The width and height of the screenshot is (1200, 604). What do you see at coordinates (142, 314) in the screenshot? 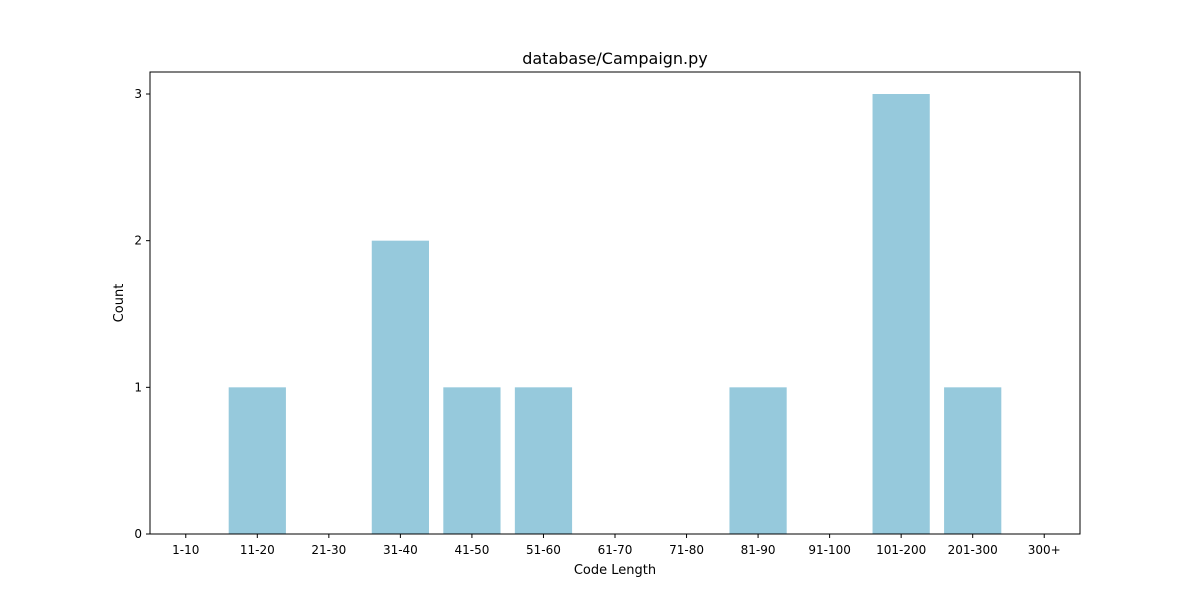
I see `y-axis: 0 1 2 3` at bounding box center [142, 314].